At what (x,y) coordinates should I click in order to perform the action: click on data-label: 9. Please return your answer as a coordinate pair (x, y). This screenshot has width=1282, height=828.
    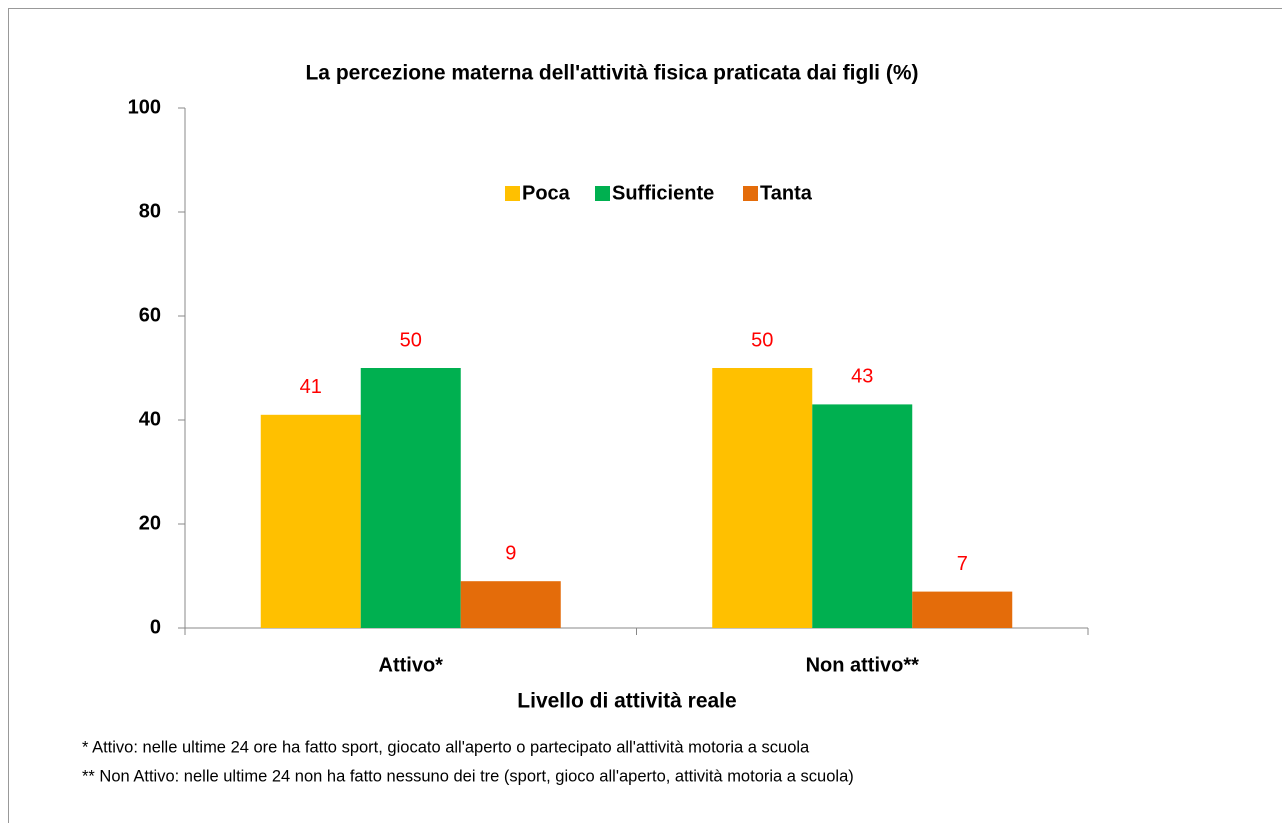
    Looking at the image, I should click on (510, 553).